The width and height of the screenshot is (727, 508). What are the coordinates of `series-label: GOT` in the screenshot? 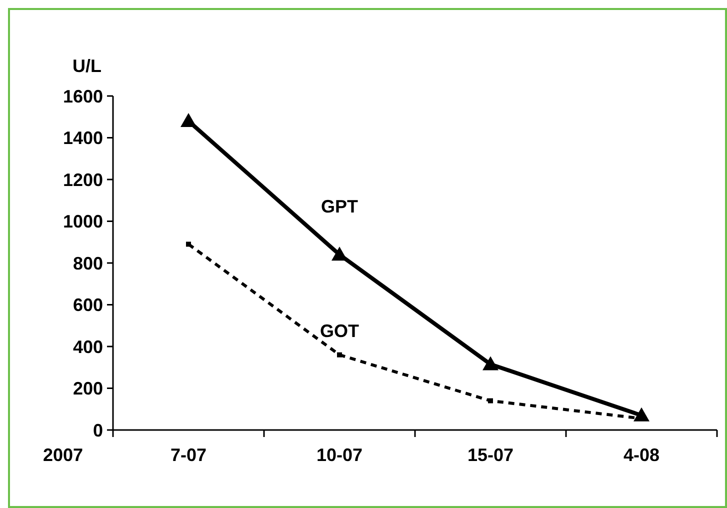 It's located at (339, 330).